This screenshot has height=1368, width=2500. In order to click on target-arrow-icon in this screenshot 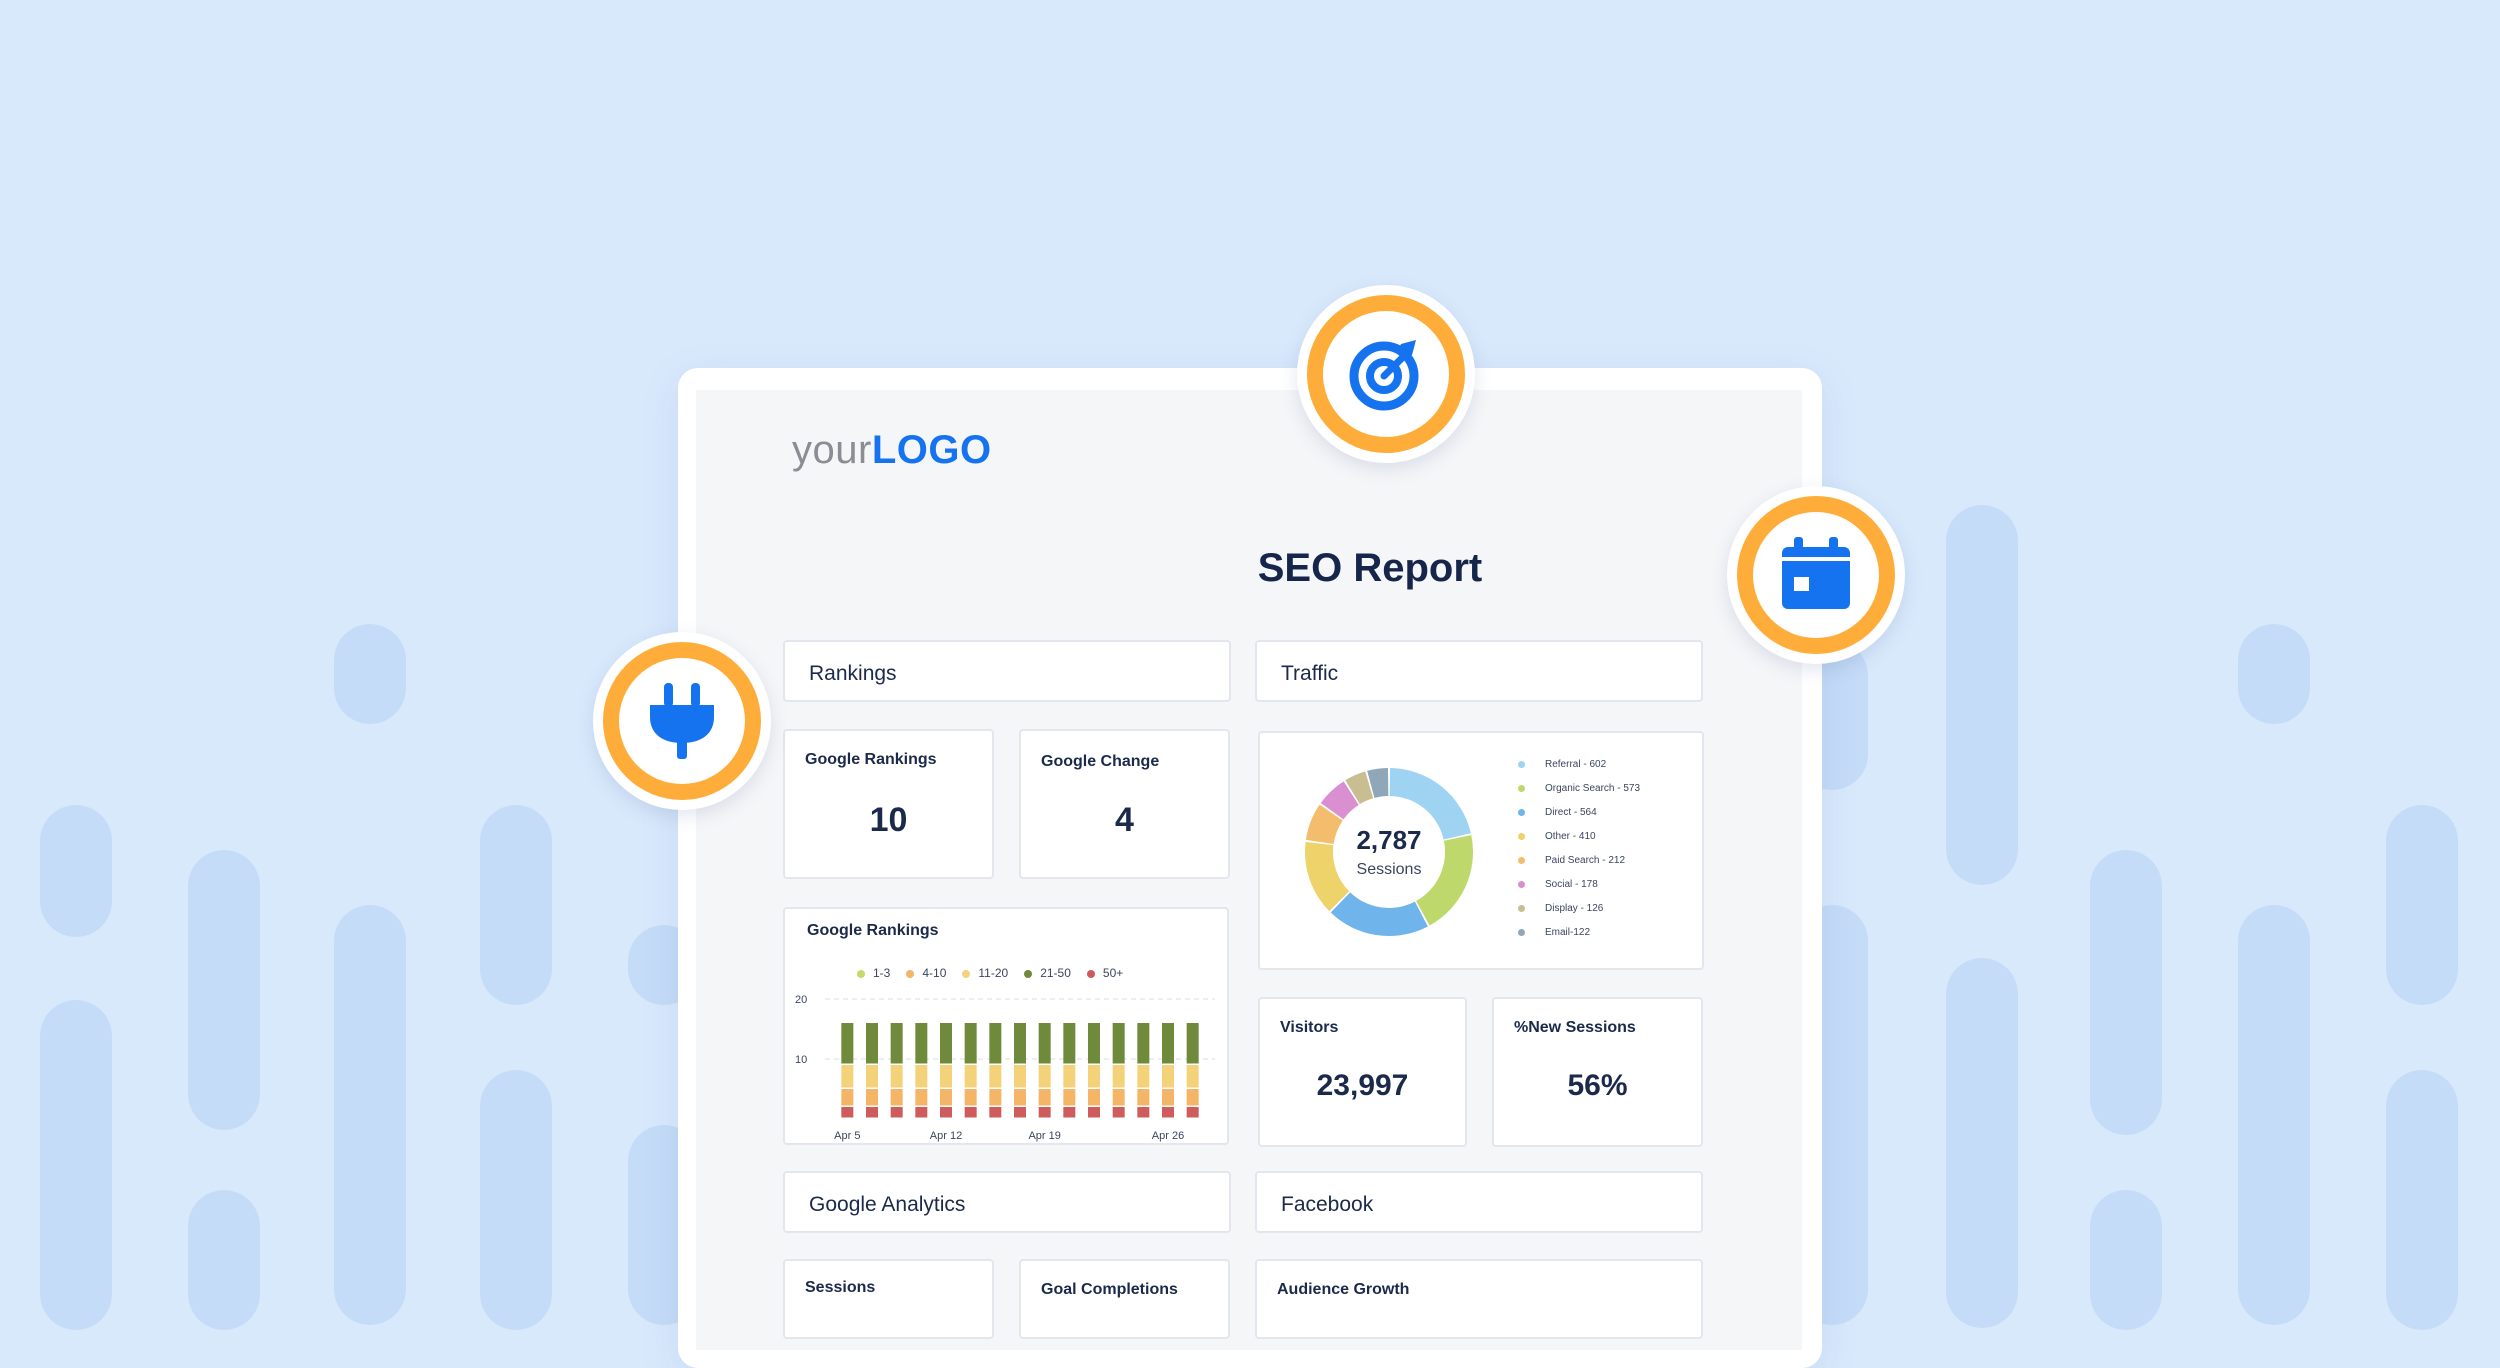, I will do `click(1384, 375)`.